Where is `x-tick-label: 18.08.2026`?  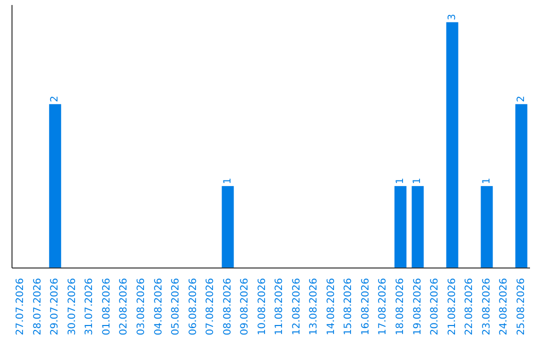
x-tick-label: 18.08.2026 is located at coordinates (400, 307).